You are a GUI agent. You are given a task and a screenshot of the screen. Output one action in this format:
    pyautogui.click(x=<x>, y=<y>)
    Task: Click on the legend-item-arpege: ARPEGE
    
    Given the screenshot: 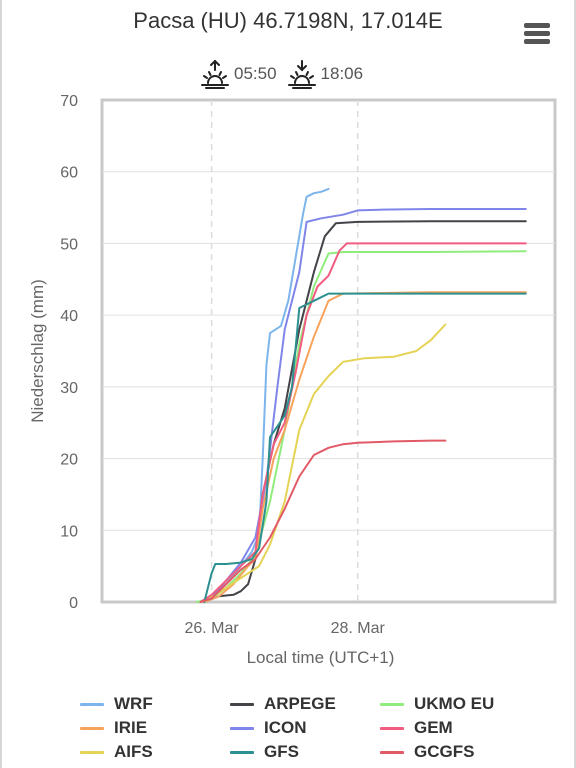 What is the action you would take?
    pyautogui.click(x=283, y=704)
    